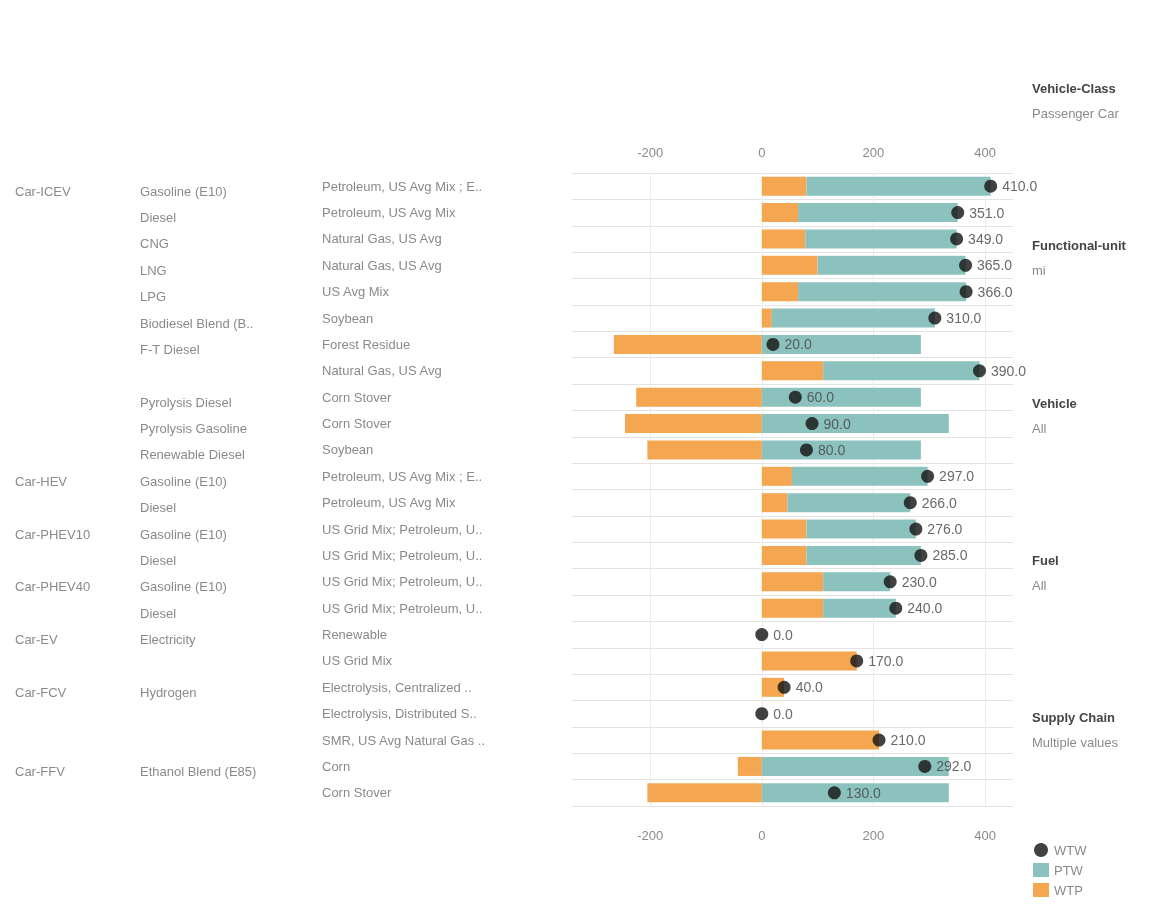  What do you see at coordinates (783, 634) in the screenshot?
I see `data-label: 0.0` at bounding box center [783, 634].